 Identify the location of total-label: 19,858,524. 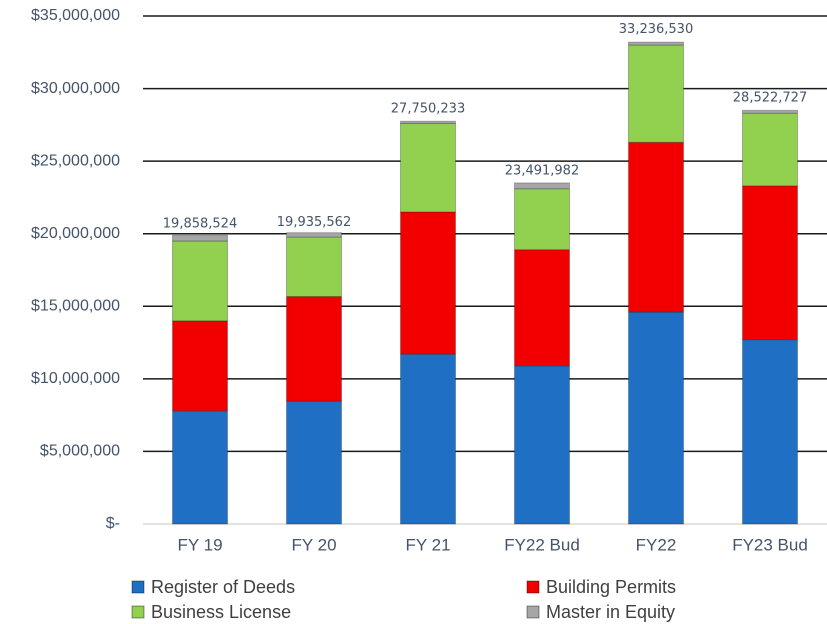
(200, 223).